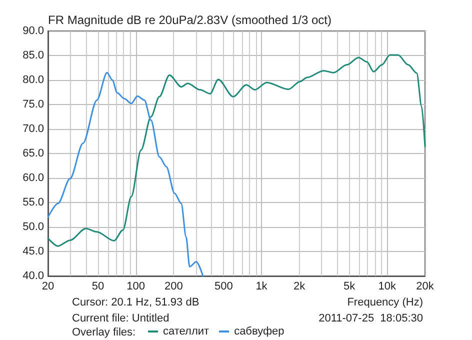  I want to click on x-tick-label: 10k, so click(387, 286).